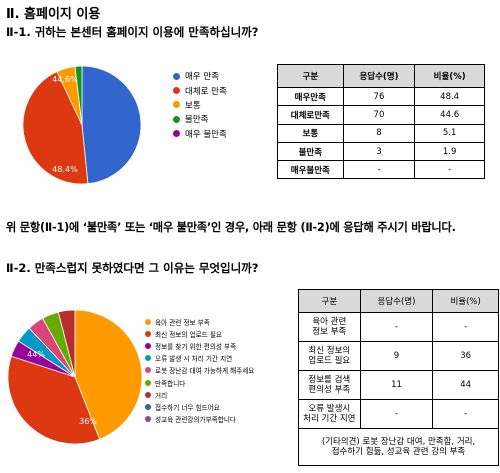  What do you see at coordinates (65, 169) in the screenshot?
I see `pie-data-label: 48.4%` at bounding box center [65, 169].